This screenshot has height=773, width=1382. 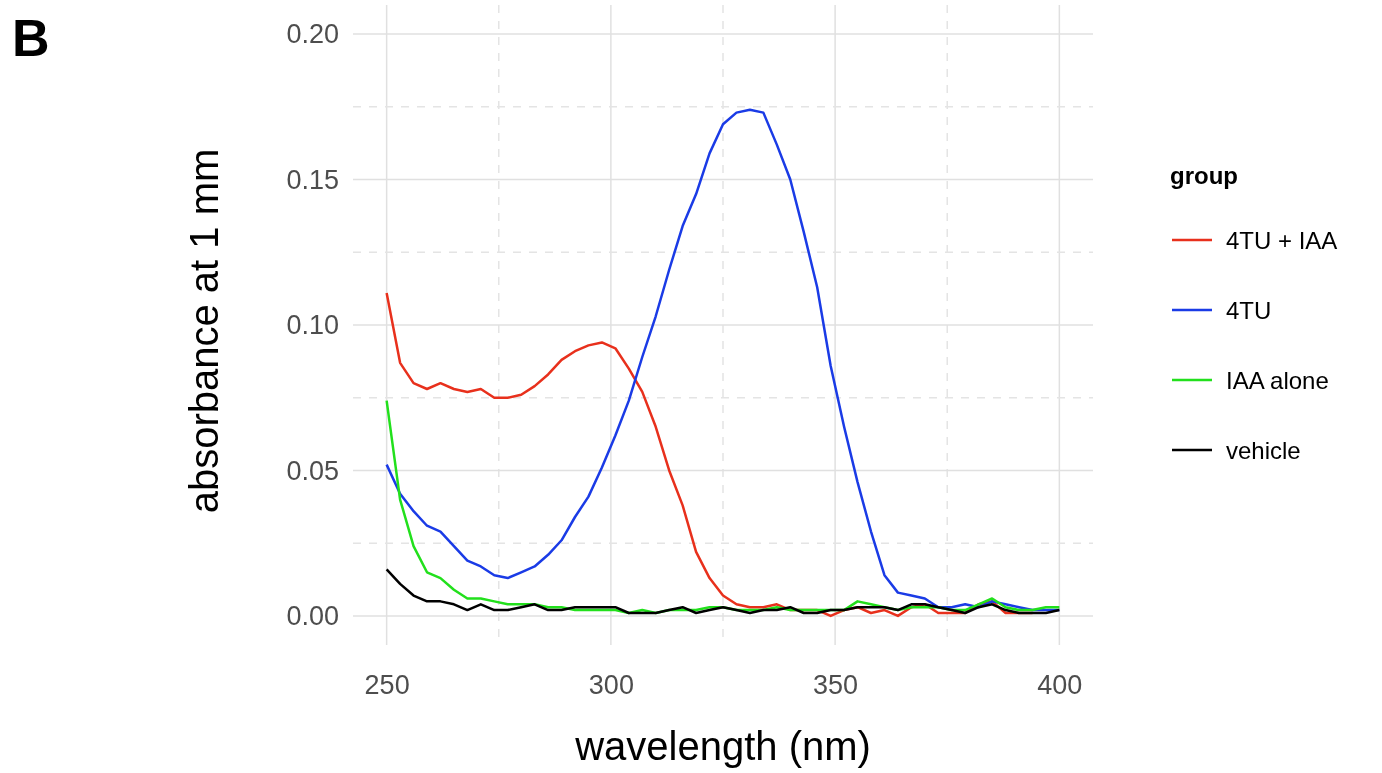 I want to click on text: B, so click(x=31, y=38).